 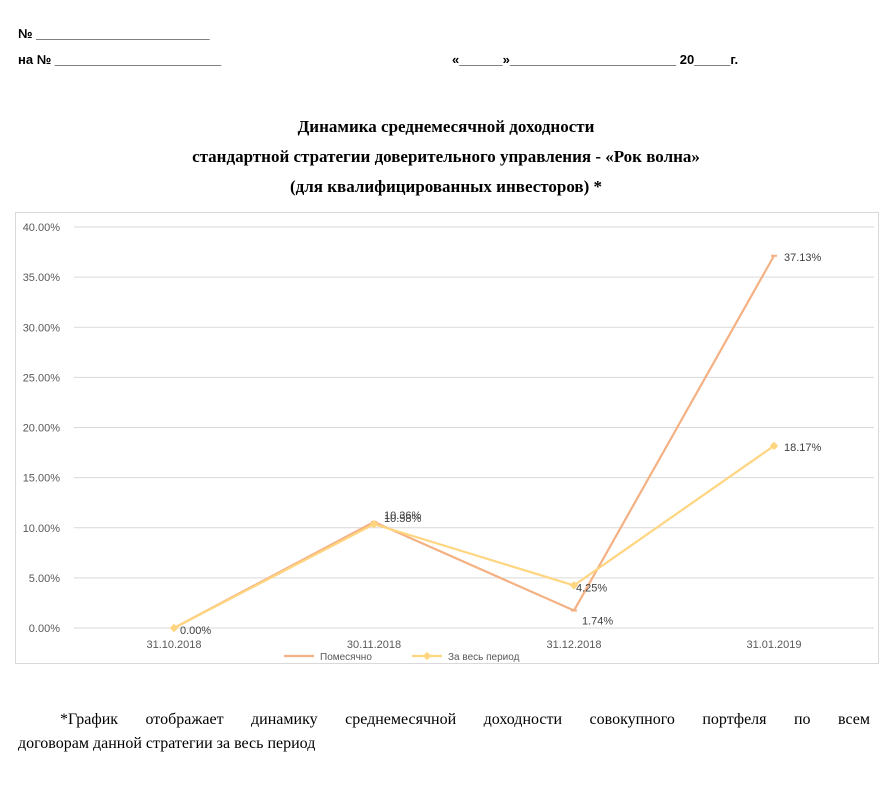 I want to click on y-tick-label: 35.00%, so click(x=42, y=278).